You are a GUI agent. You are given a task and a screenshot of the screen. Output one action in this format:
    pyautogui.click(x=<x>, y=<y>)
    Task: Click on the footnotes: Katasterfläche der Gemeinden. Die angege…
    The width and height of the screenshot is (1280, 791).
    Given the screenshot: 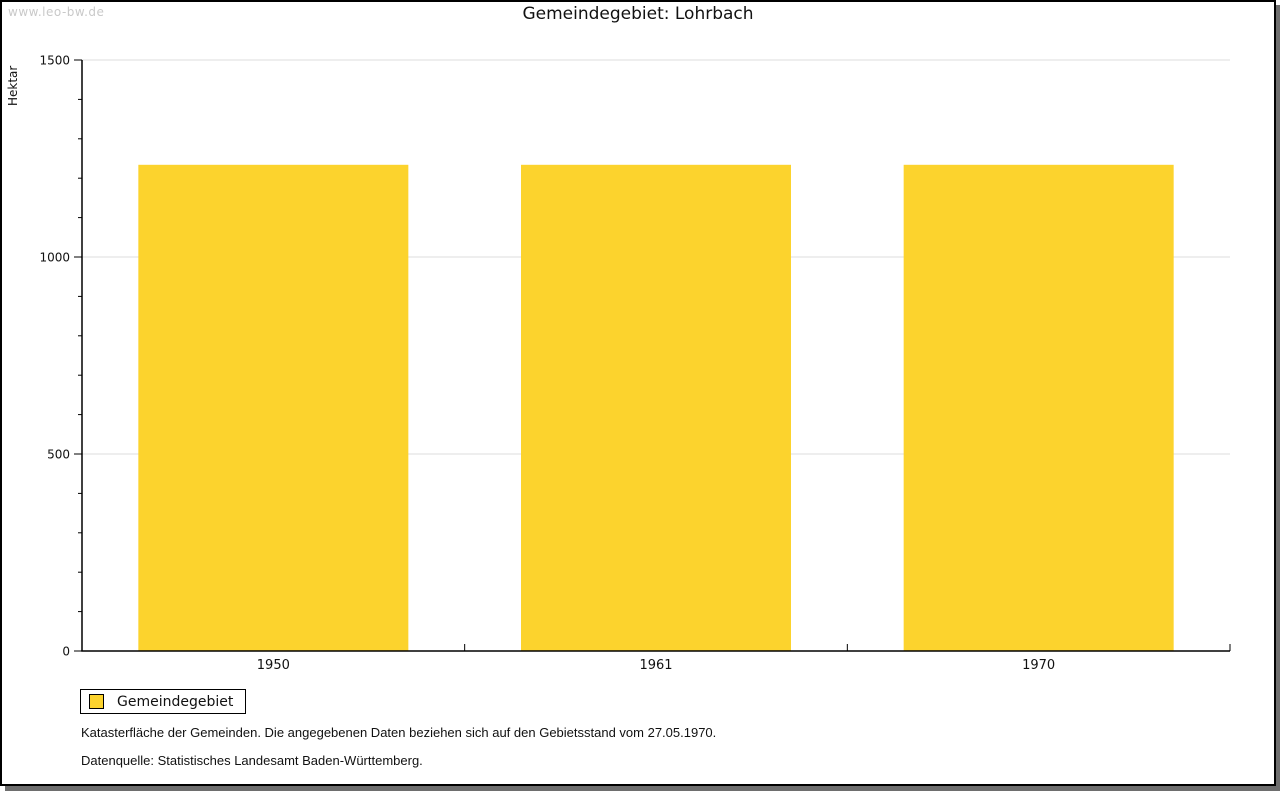 What is the action you would take?
    pyautogui.click(x=398, y=753)
    